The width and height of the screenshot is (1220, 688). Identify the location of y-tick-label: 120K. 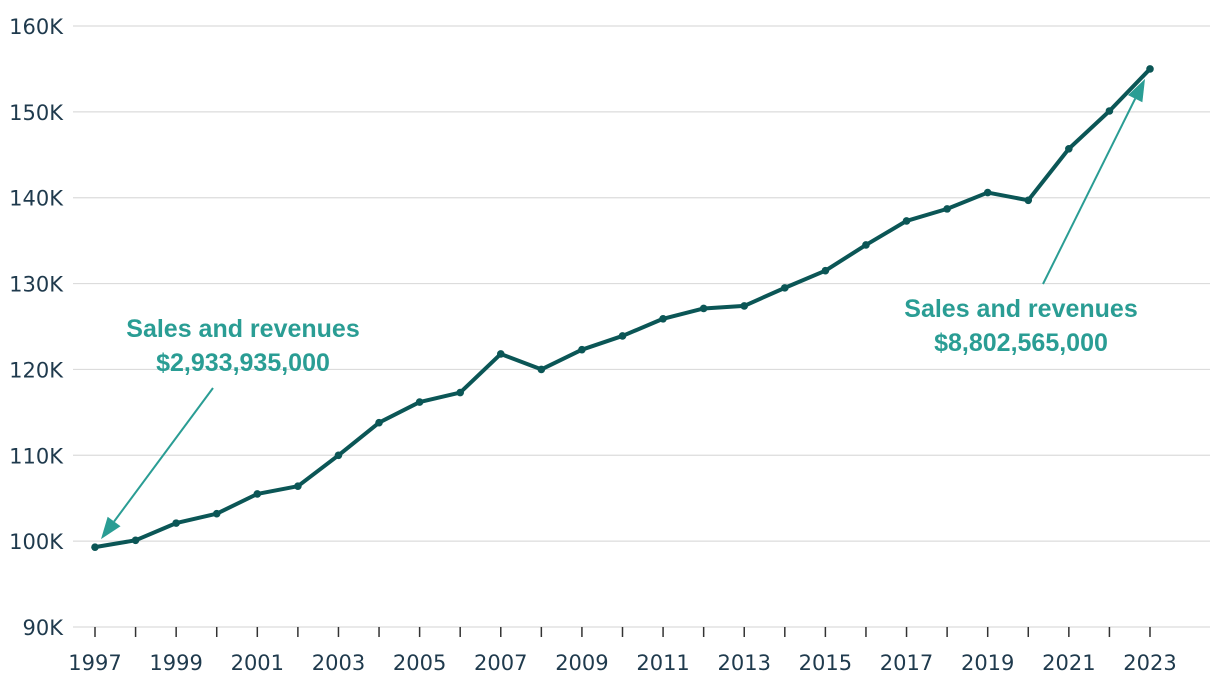
(36, 370).